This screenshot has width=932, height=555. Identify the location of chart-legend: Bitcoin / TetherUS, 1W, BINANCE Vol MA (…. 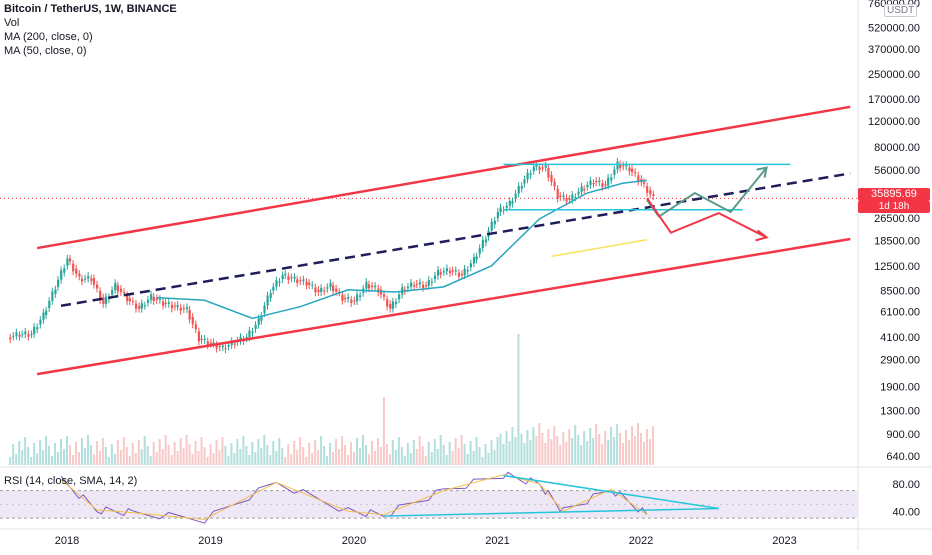
(90, 30).